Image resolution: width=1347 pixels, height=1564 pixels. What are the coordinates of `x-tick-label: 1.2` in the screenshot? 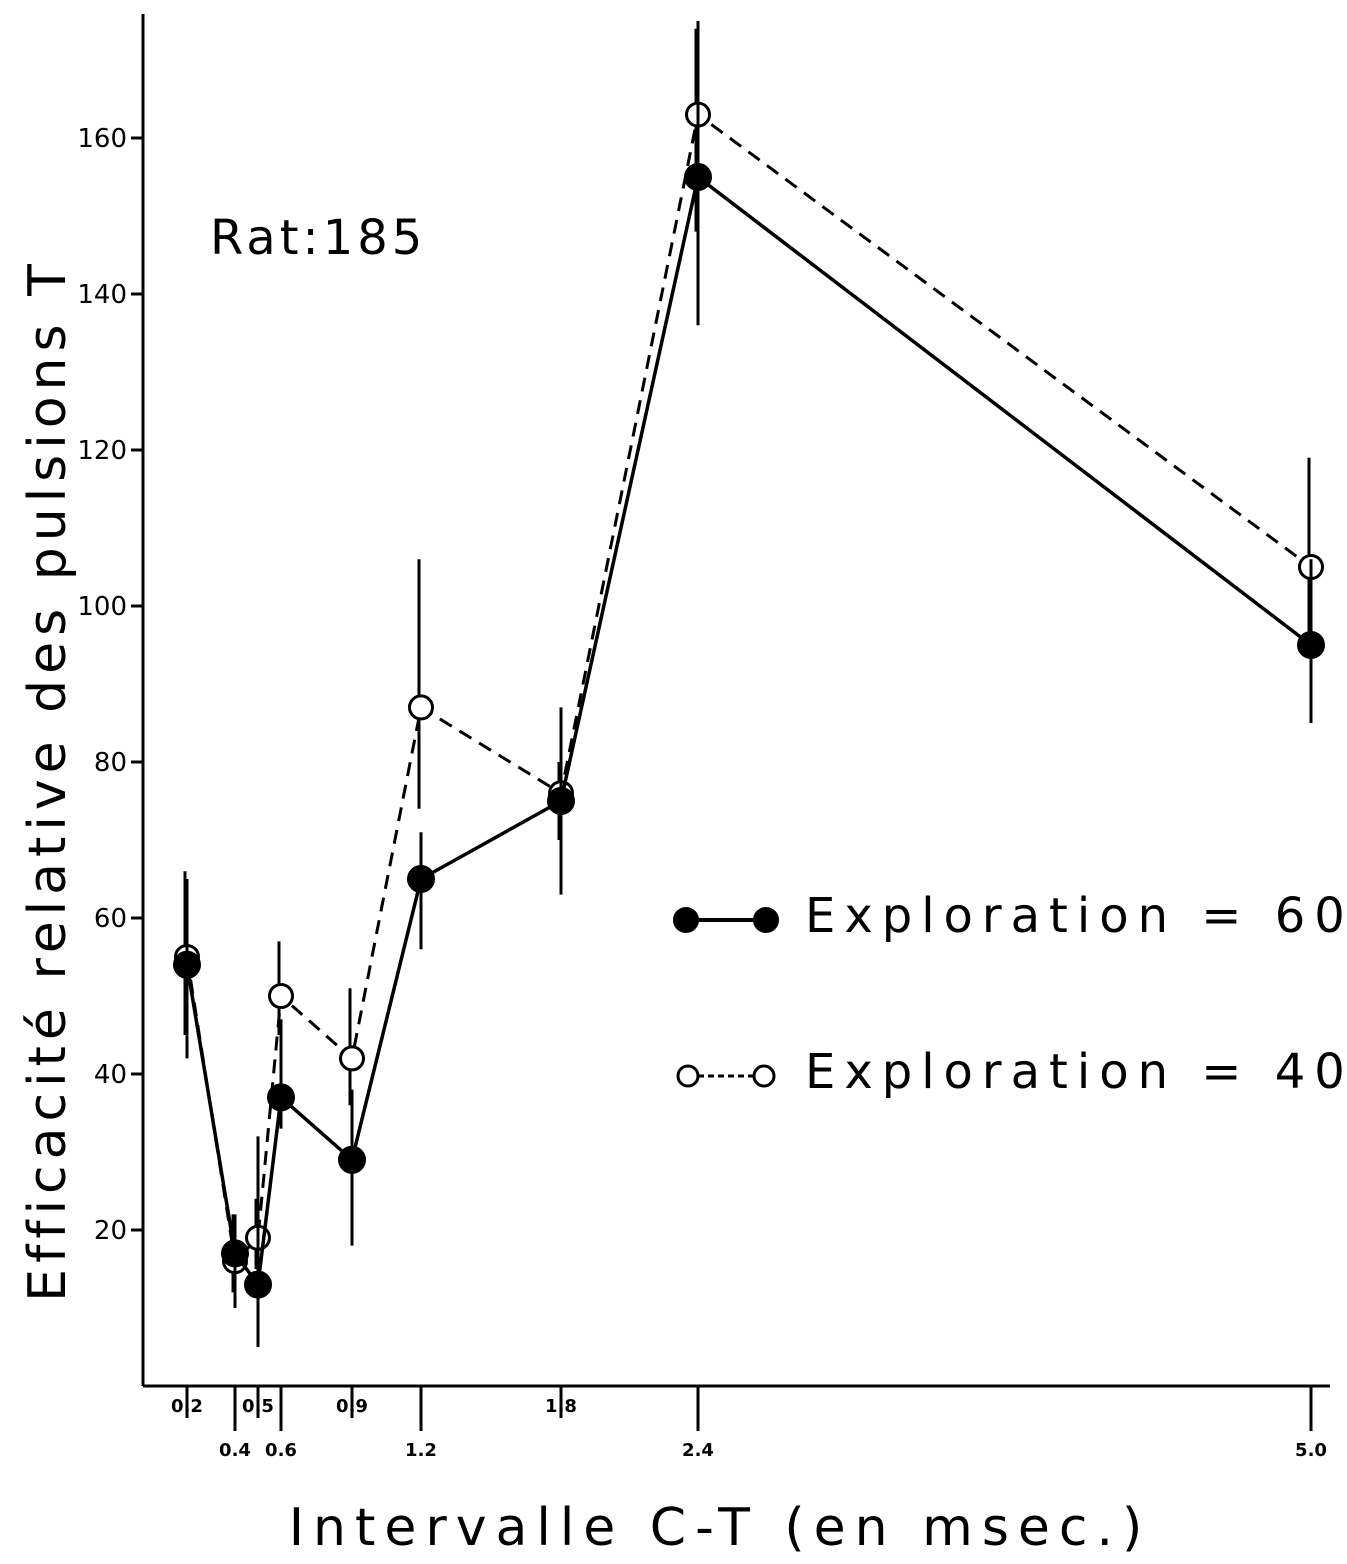 It's located at (421, 1450).